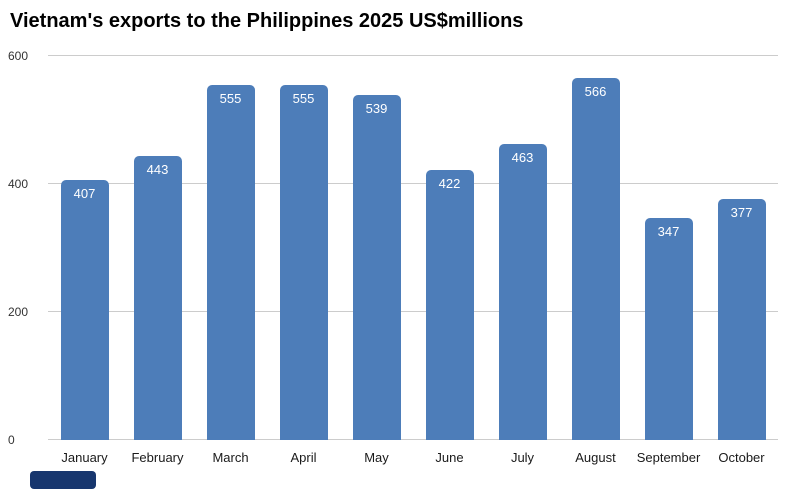 This screenshot has height=489, width=792. Describe the element at coordinates (157, 298) in the screenshot. I see `bar-february: 443` at that location.